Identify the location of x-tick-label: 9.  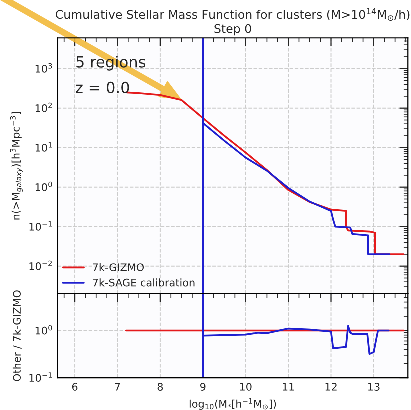
(203, 387).